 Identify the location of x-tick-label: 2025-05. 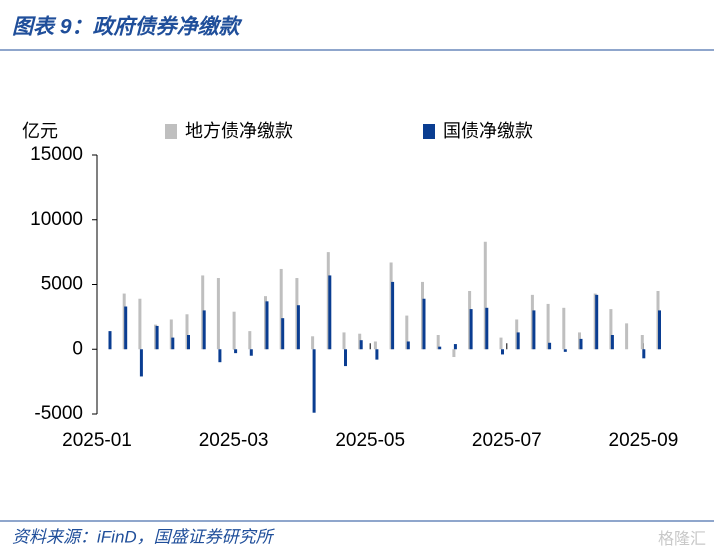
(370, 440).